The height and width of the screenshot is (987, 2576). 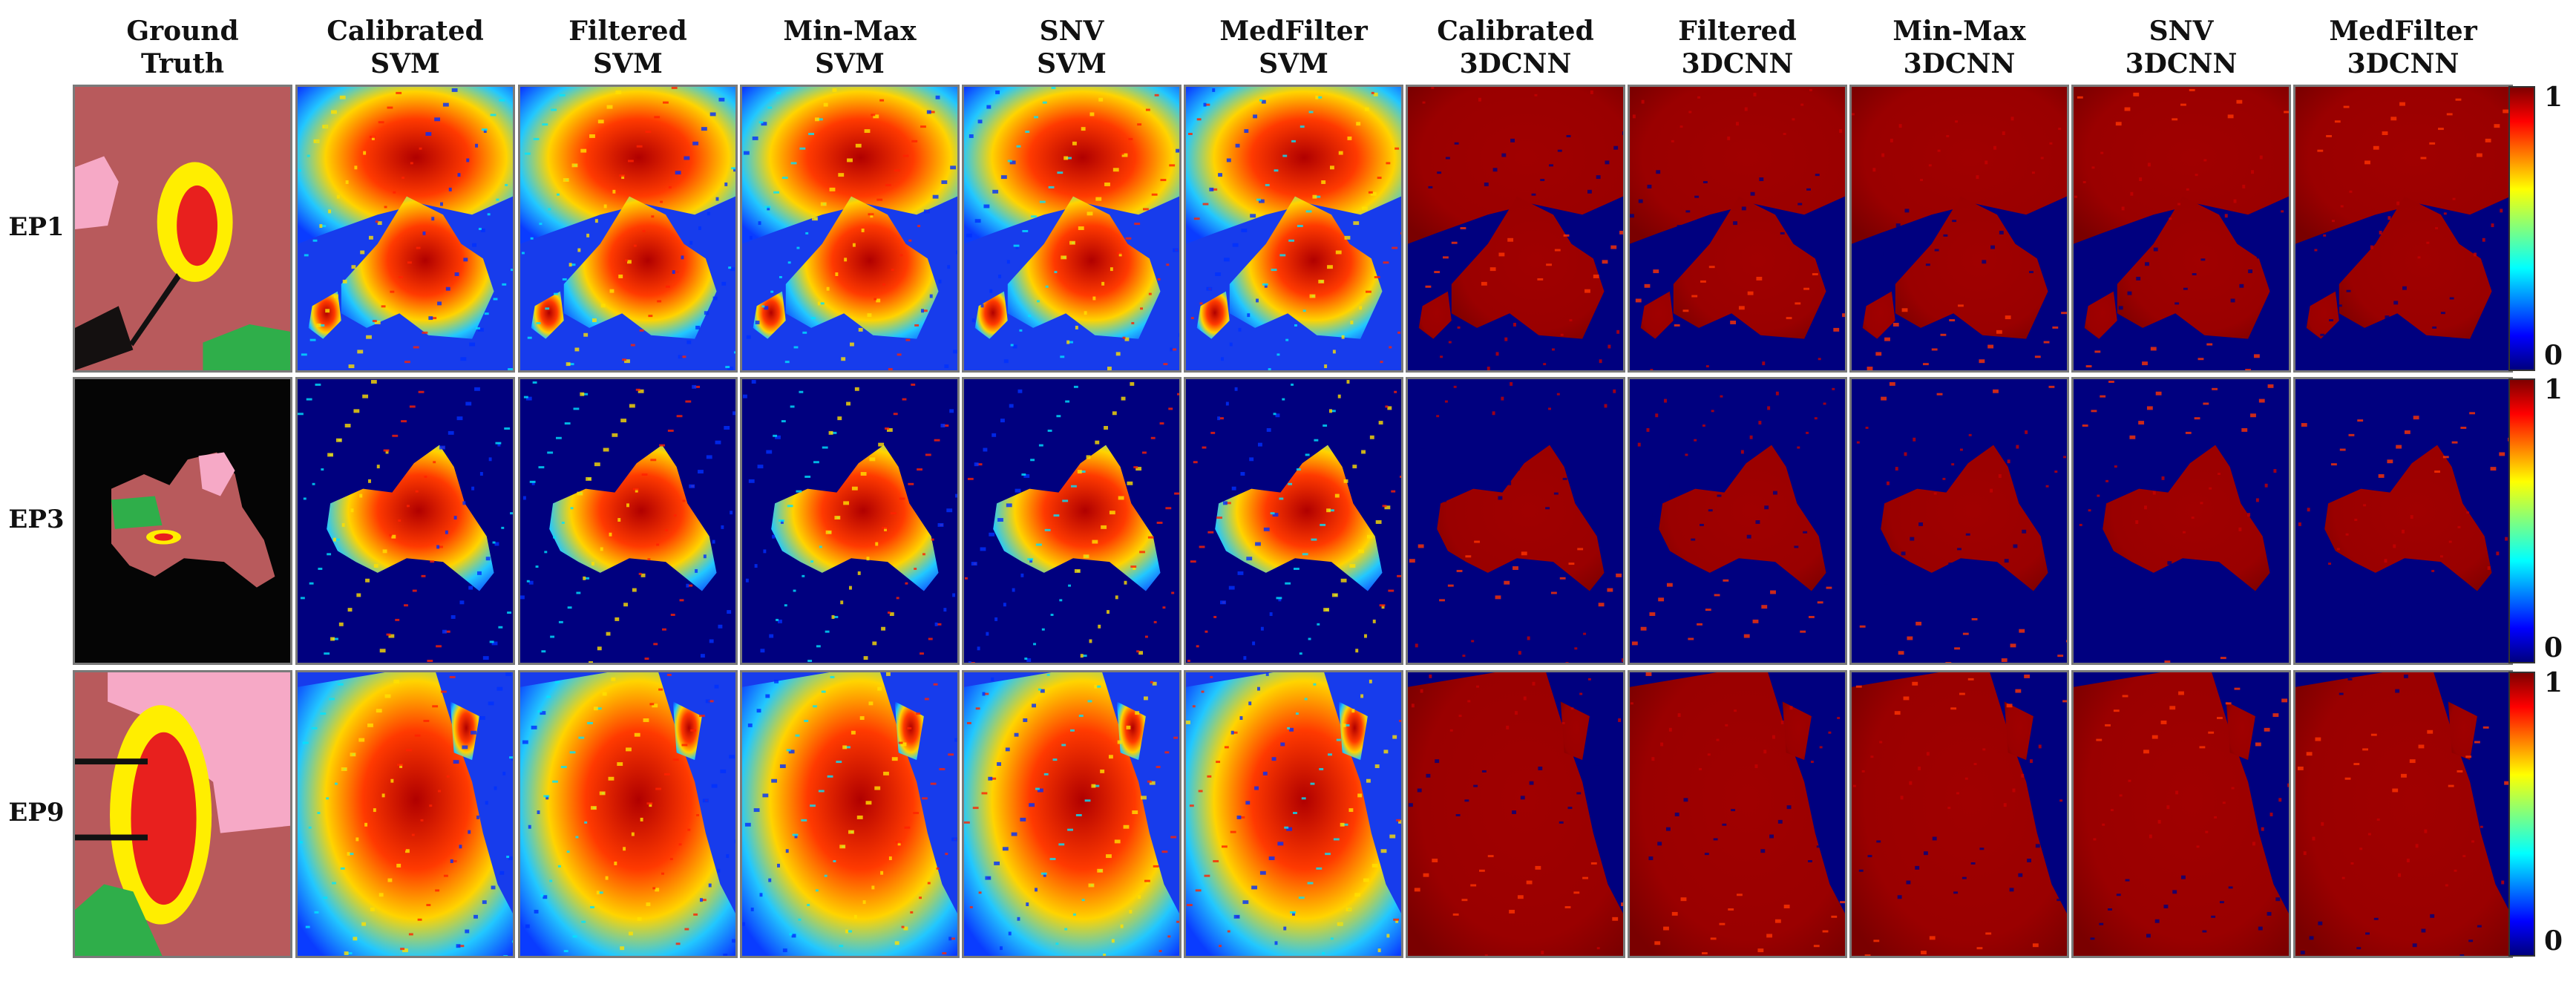 What do you see at coordinates (182, 31) in the screenshot?
I see `column-header-line1: Ground` at bounding box center [182, 31].